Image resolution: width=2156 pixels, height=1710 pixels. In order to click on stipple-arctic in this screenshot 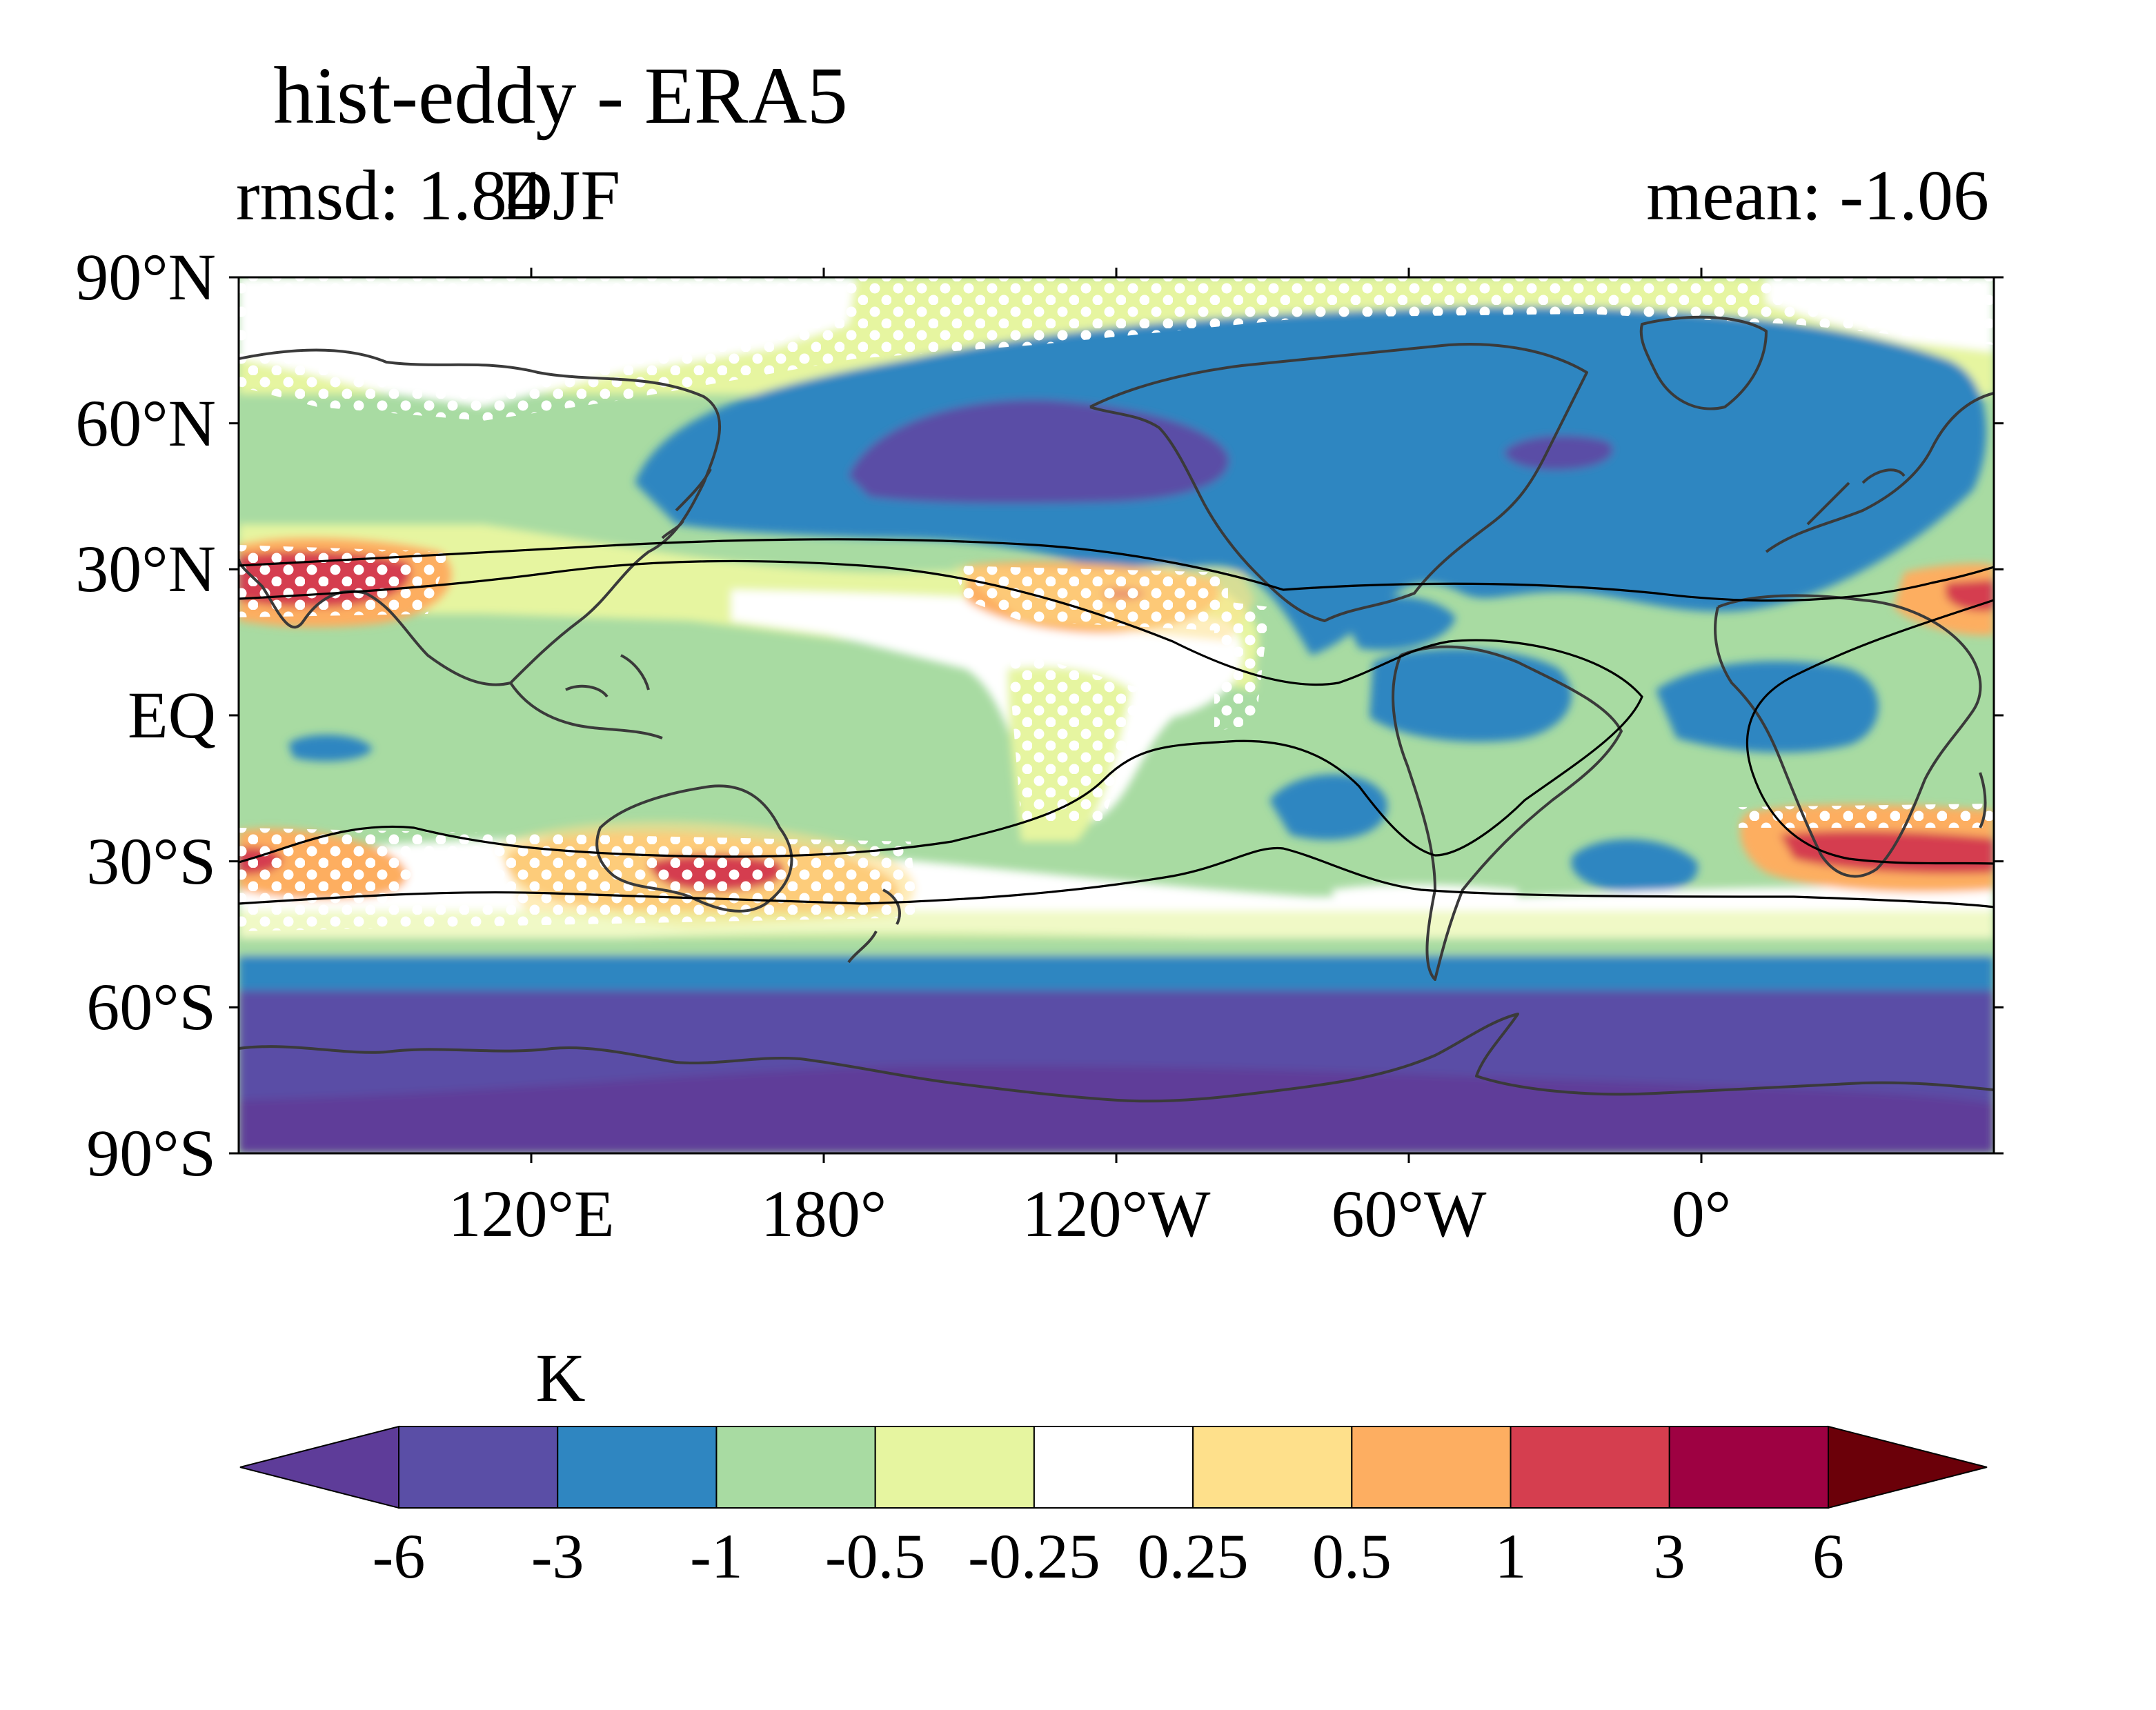, I will do `click(1116, 349)`.